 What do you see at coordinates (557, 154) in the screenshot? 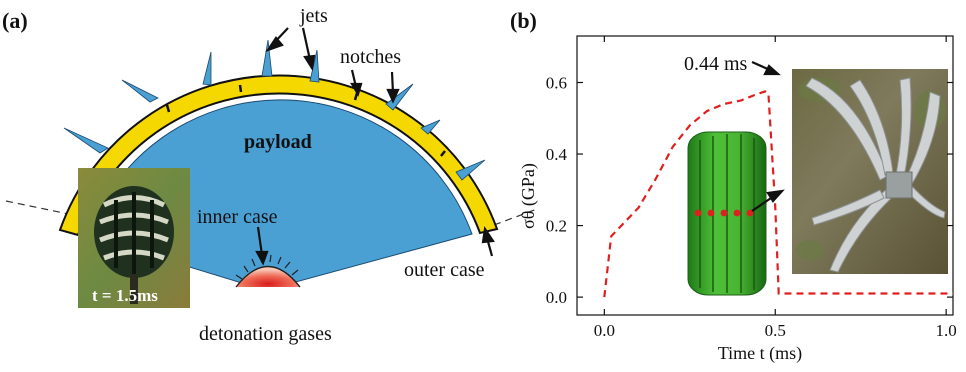
I see `y-tick-label: 0.4` at bounding box center [557, 154].